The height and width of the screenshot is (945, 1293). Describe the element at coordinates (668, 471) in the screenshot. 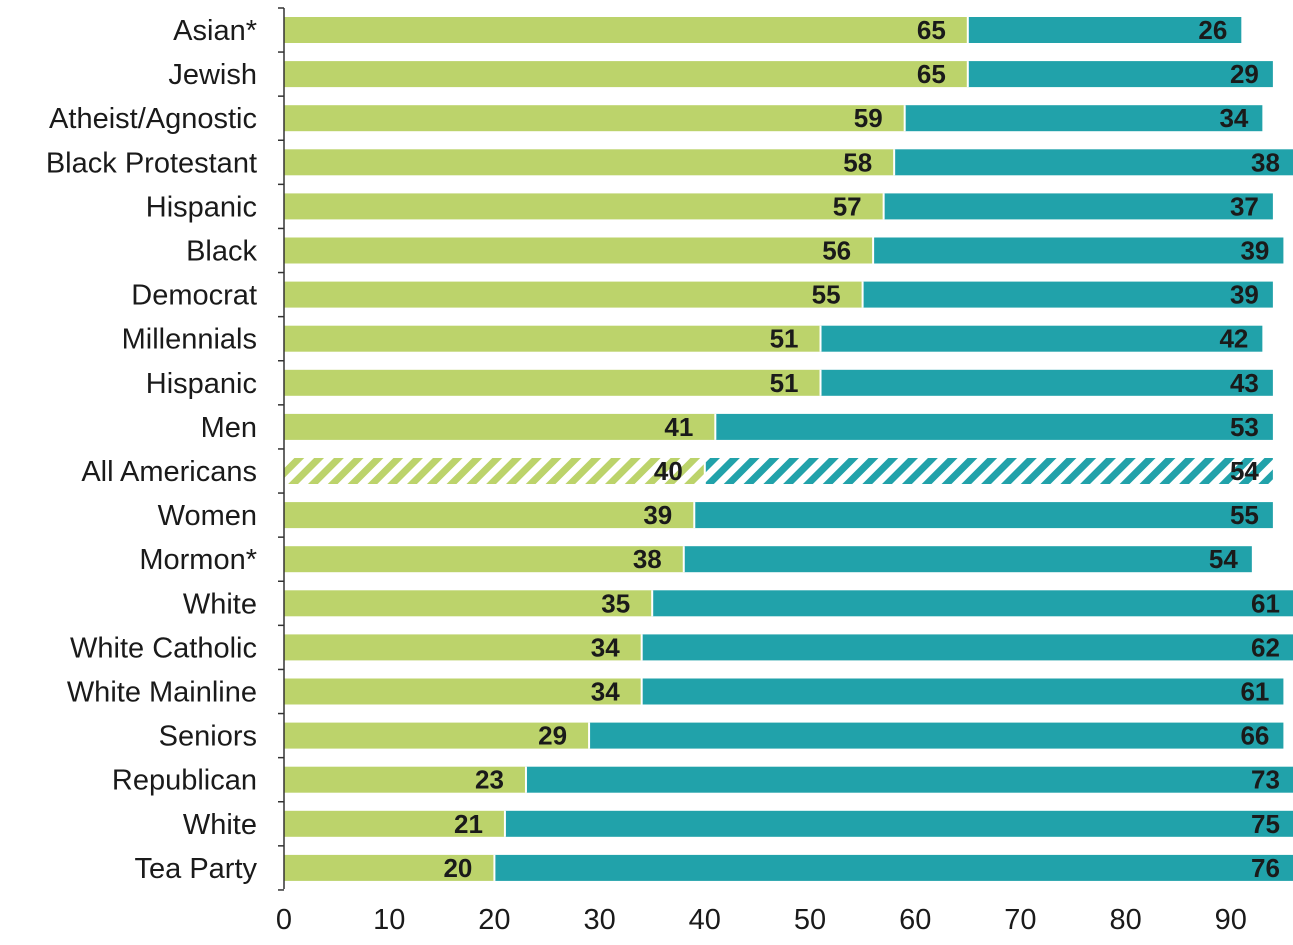

I see `data-label-series-1: 40` at that location.